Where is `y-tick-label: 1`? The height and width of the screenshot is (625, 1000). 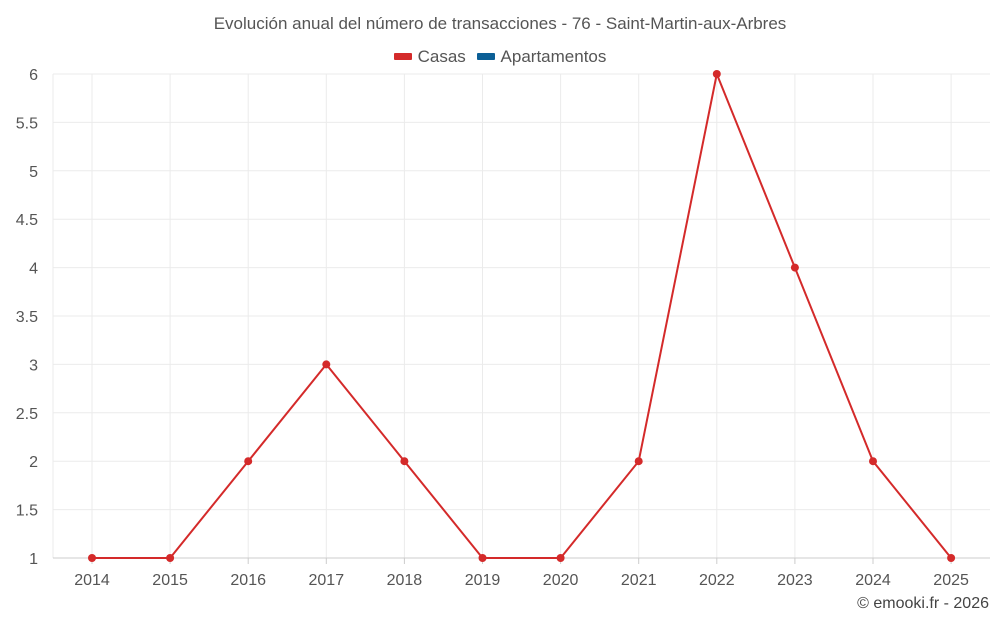 y-tick-label: 1 is located at coordinates (33, 559).